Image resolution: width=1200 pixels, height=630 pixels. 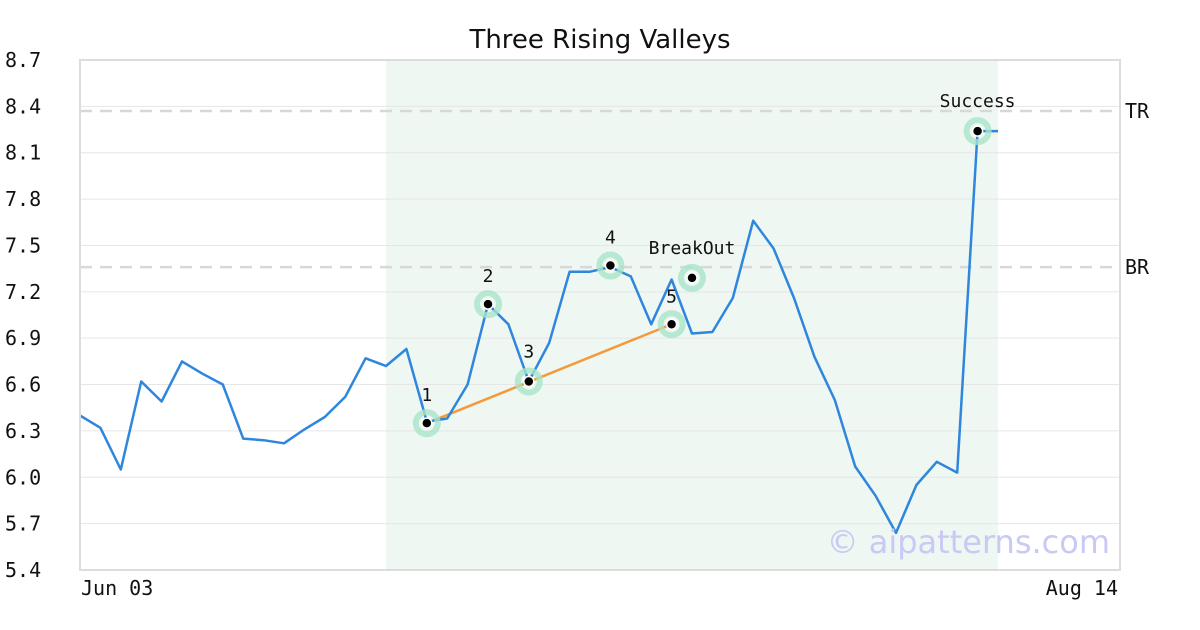 I want to click on success-label: Success, so click(x=978, y=101).